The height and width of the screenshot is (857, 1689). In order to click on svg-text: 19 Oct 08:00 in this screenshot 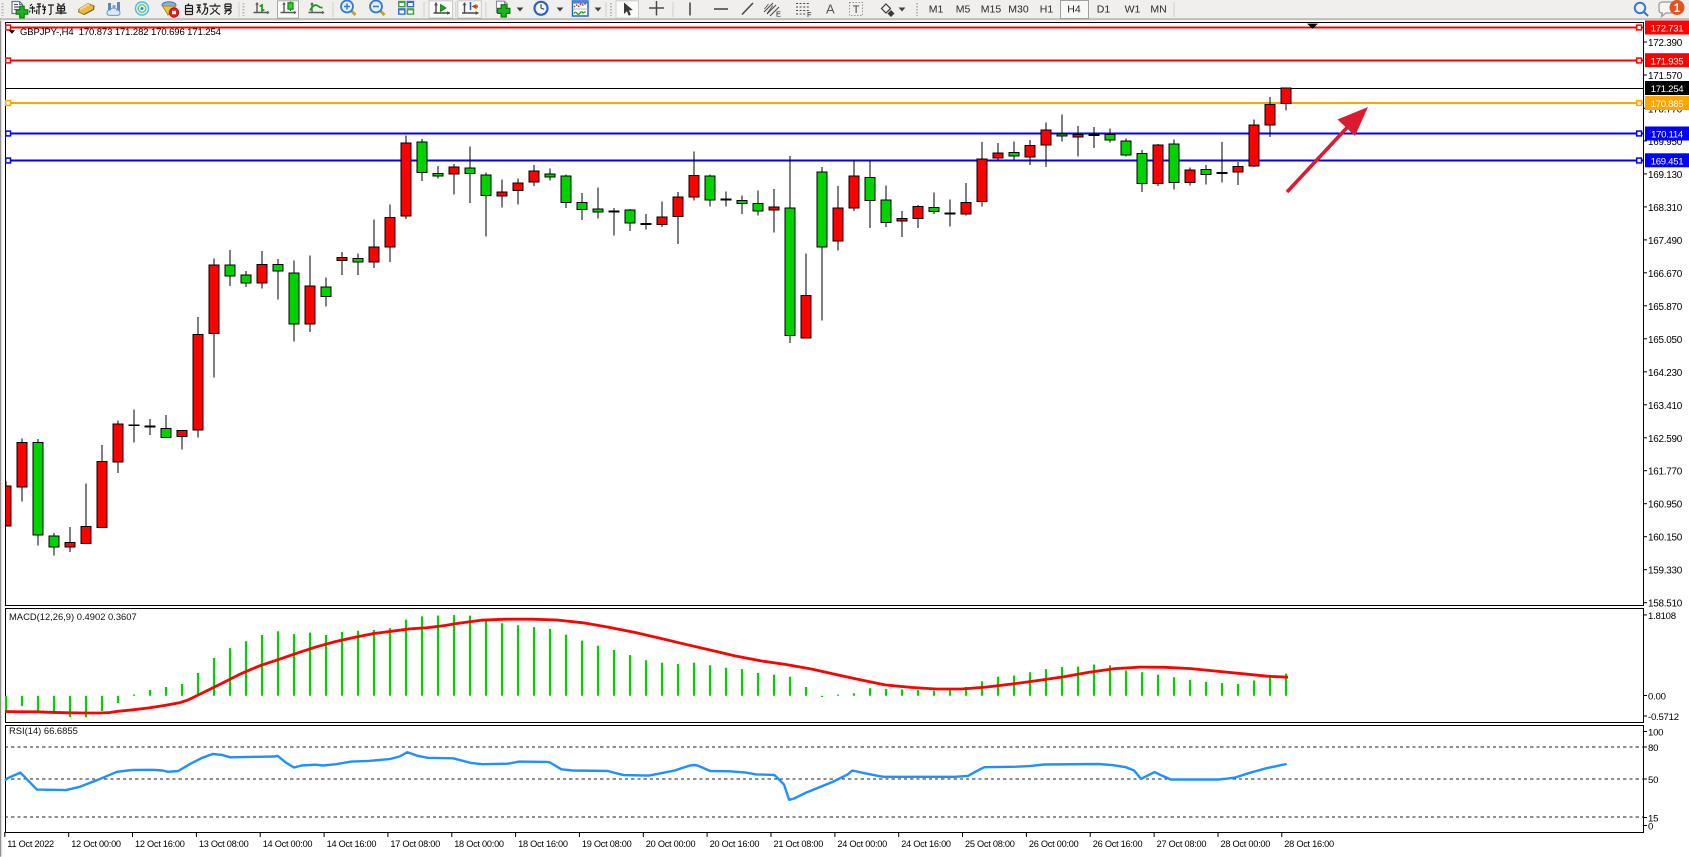, I will do `click(607, 844)`.